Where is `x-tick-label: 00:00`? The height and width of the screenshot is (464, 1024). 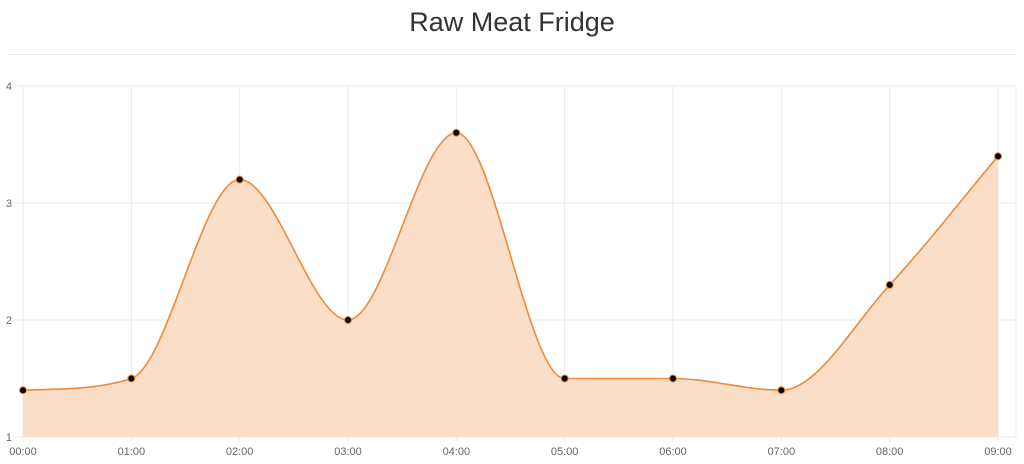 x-tick-label: 00:00 is located at coordinates (23, 452).